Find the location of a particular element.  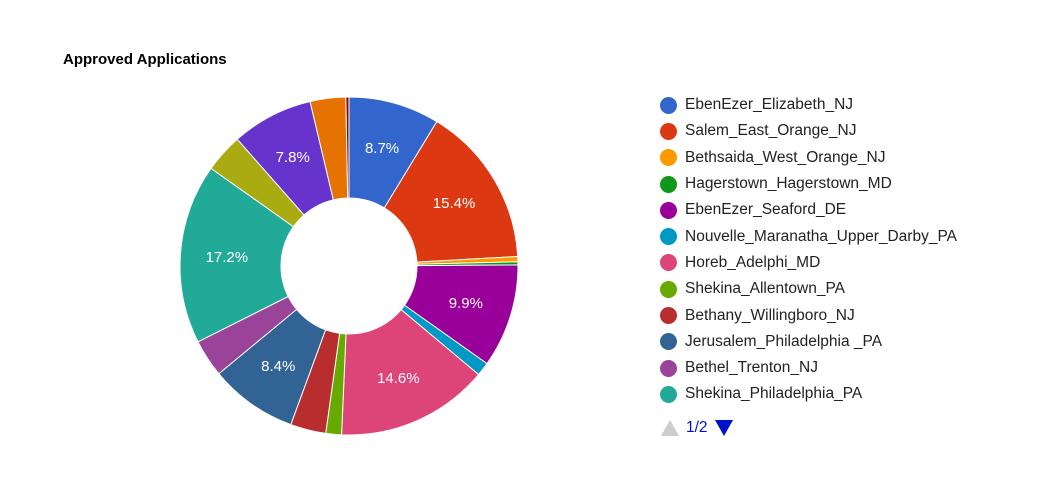

legend-label: Jerusalem_Philadelphia _PA is located at coordinates (784, 341).